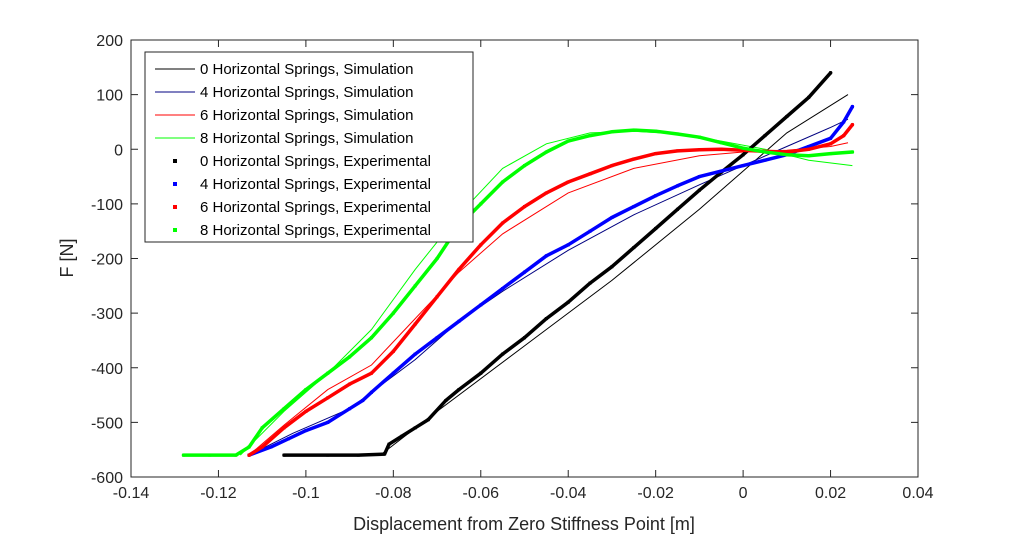 This screenshot has height=539, width=1015. Describe the element at coordinates (306, 138) in the screenshot. I see `legend-label: 8 Horizontal Springs, Simulation` at that location.